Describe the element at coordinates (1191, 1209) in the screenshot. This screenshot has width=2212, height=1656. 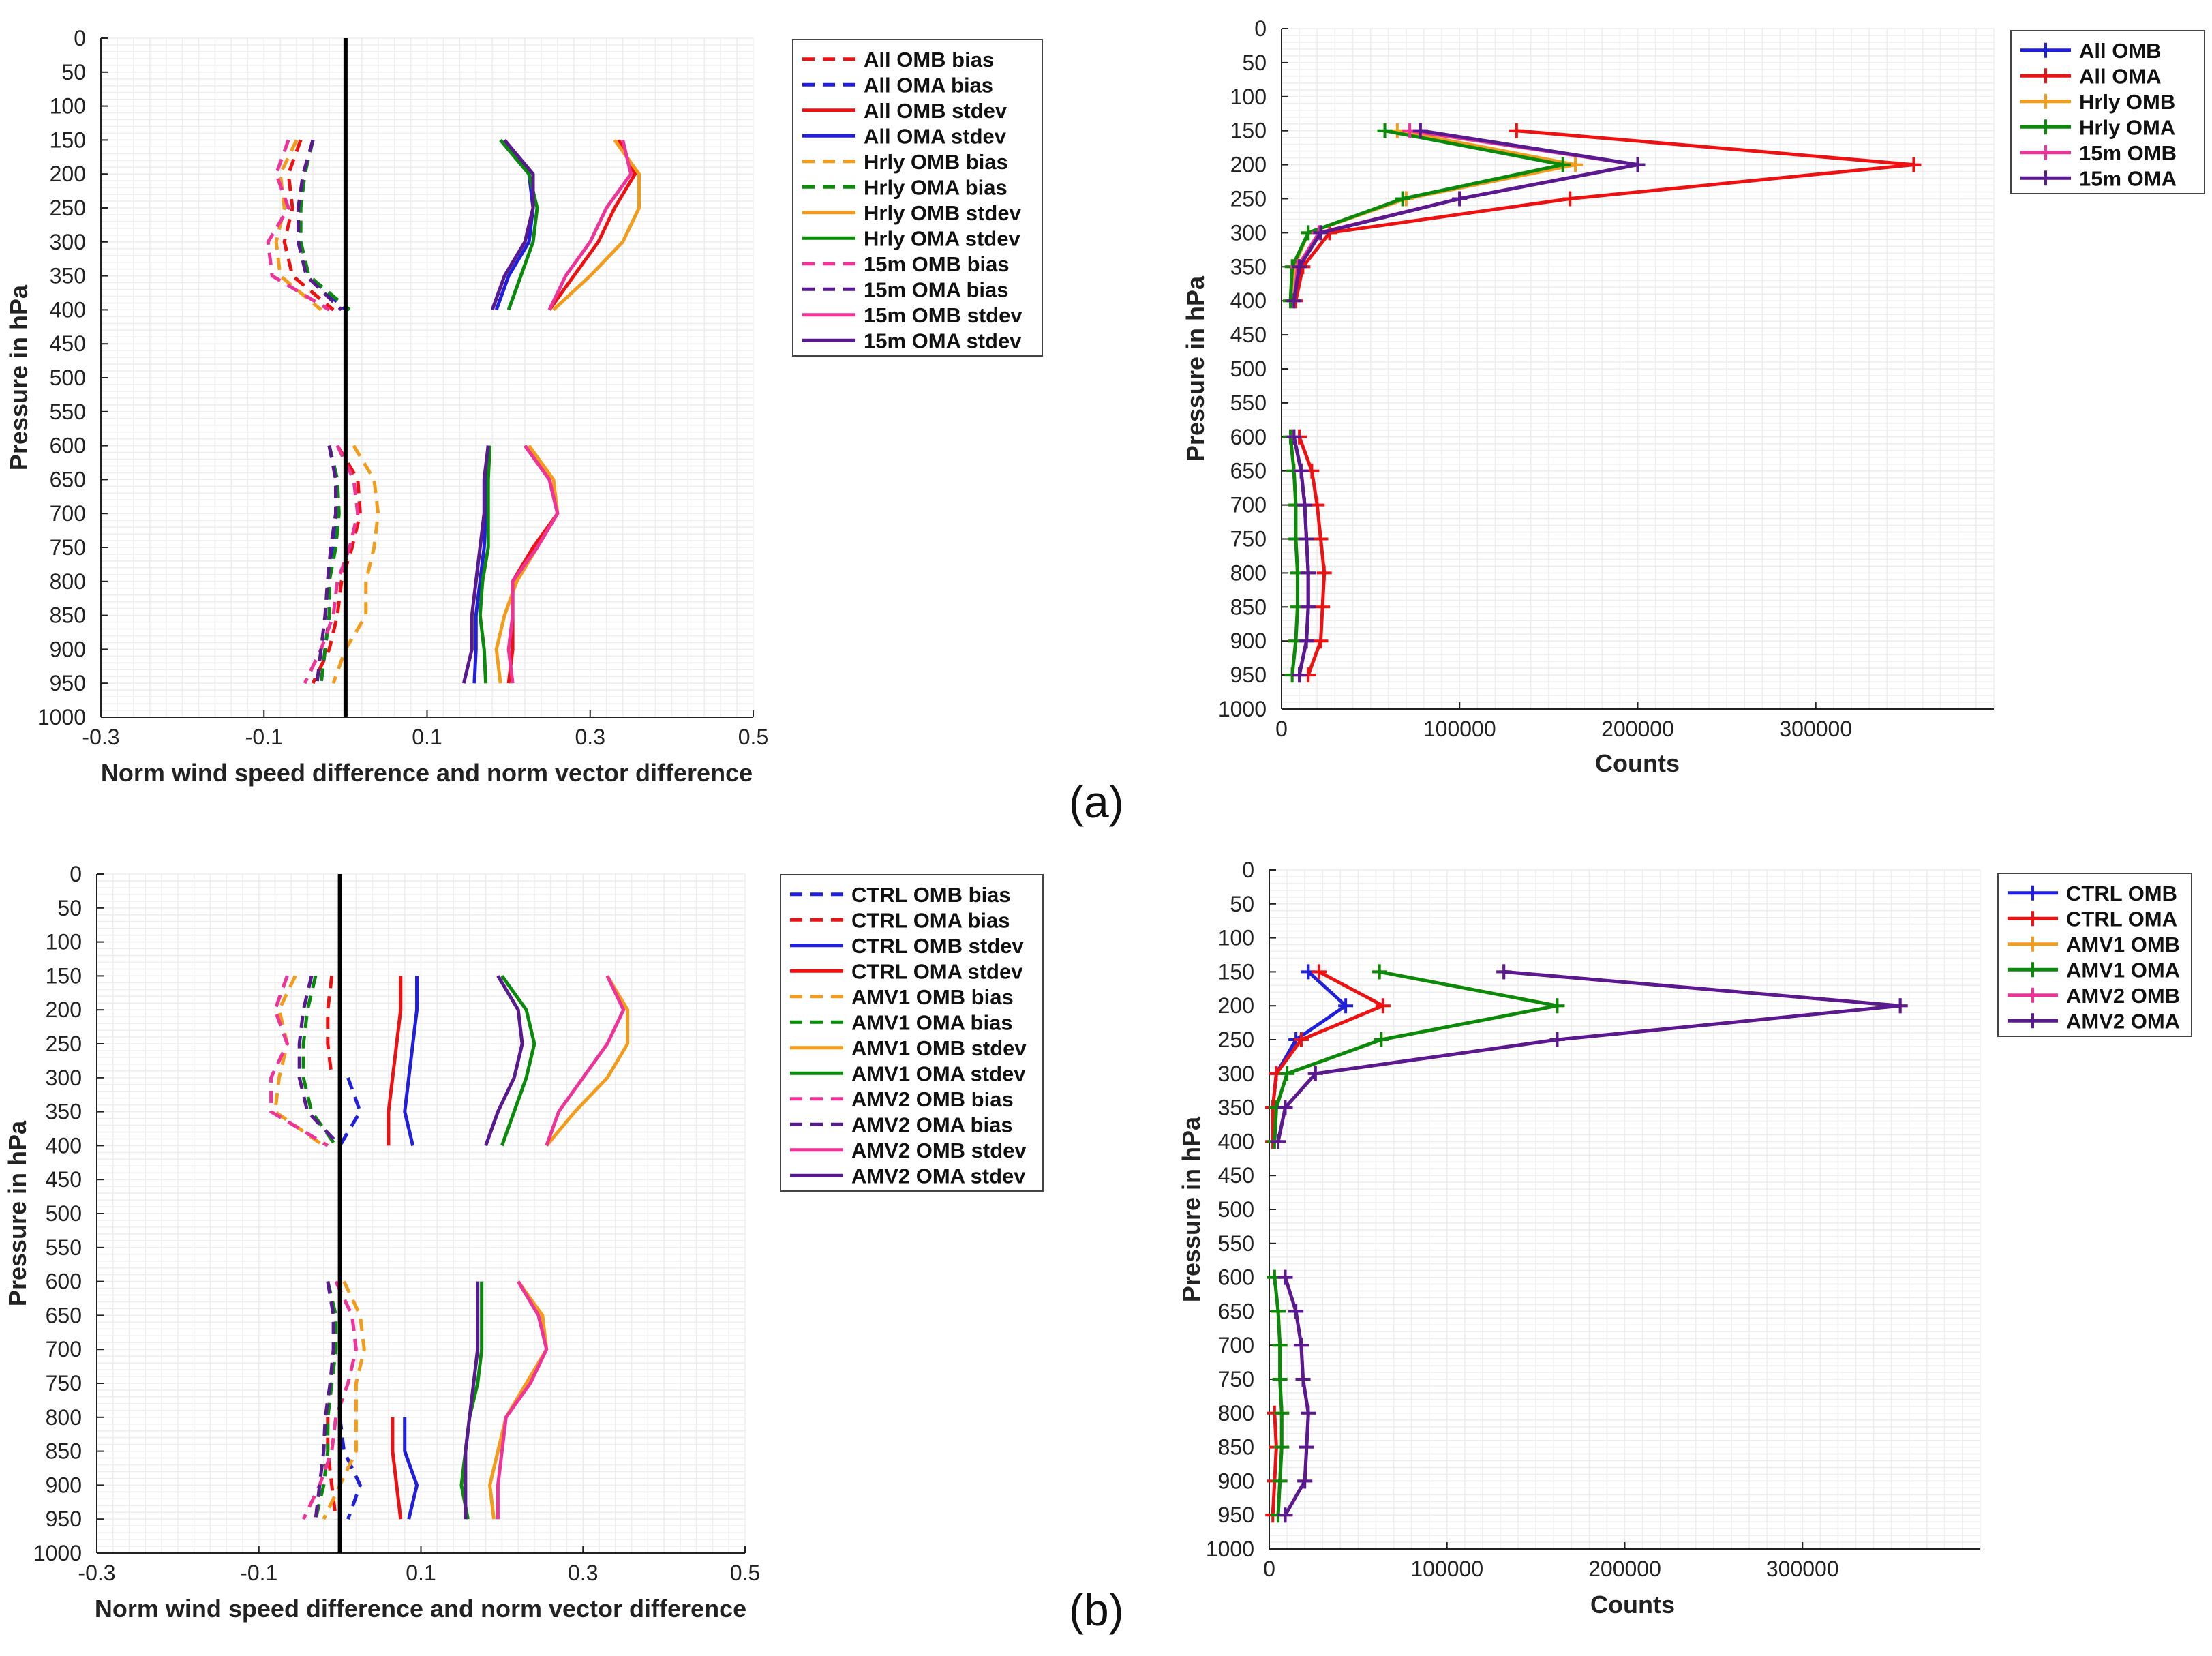
I see `y-axis-label: Pressure in hPa` at that location.